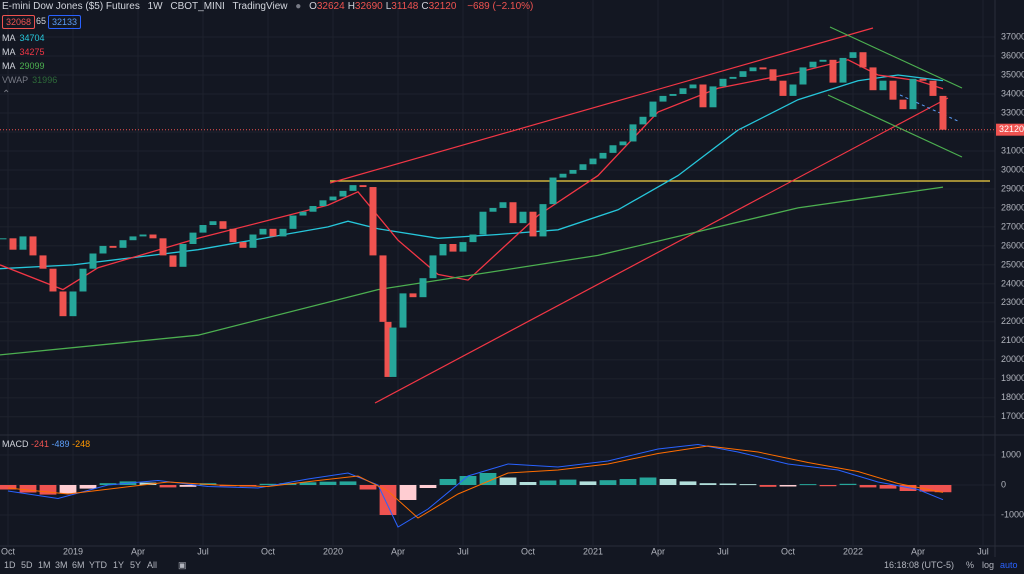 The height and width of the screenshot is (574, 1024). Describe the element at coordinates (78, 565) in the screenshot. I see `range-button: 6M` at that location.